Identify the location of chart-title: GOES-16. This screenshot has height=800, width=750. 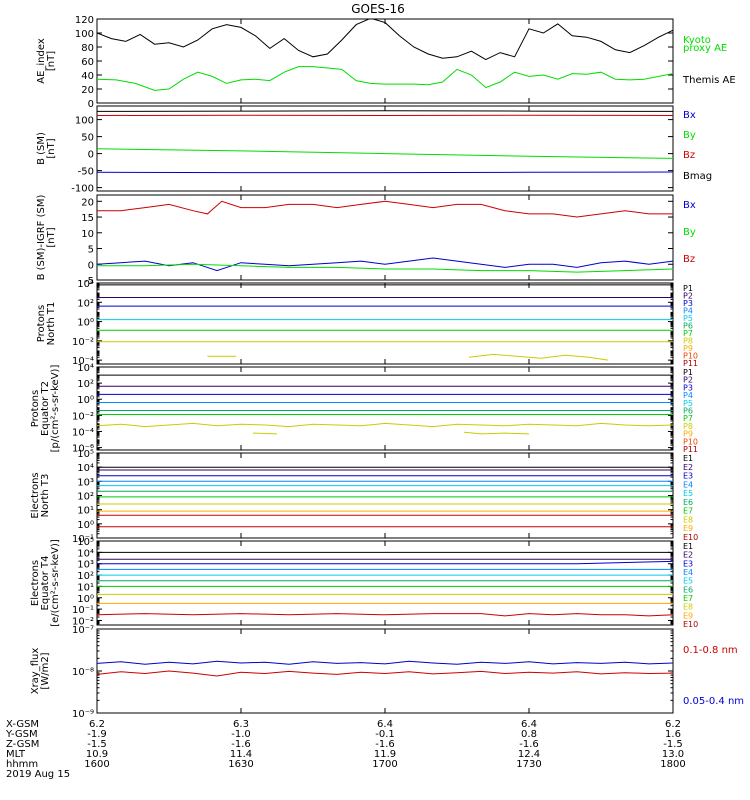
(378, 9).